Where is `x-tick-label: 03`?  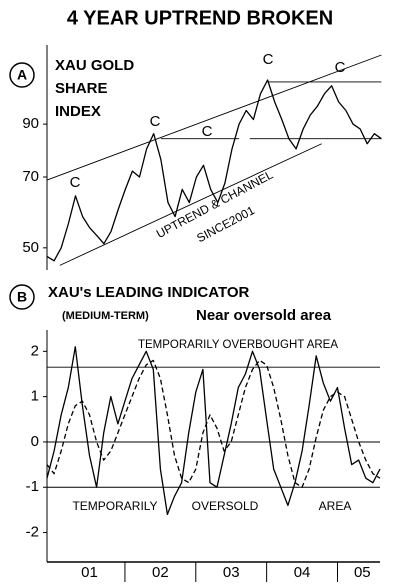 x-tick-label: 03 is located at coordinates (231, 572).